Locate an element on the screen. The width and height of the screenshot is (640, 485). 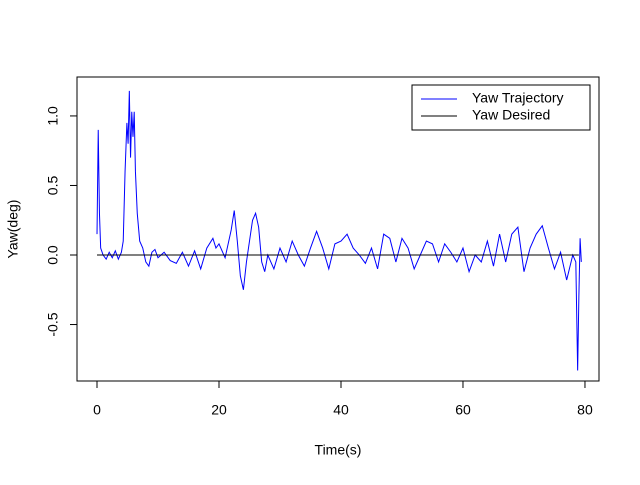
y-tick-label: 1.0 is located at coordinates (53, 116).